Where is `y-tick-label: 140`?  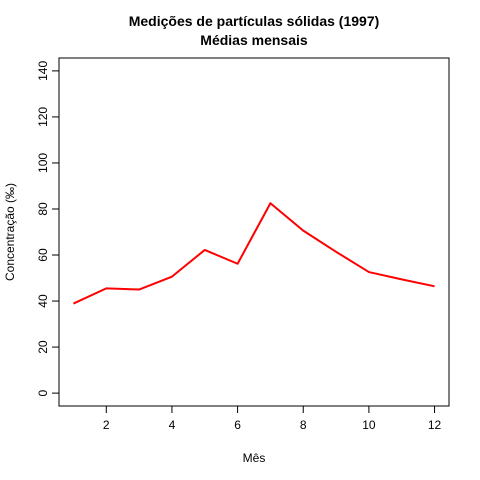 y-tick-label: 140 is located at coordinates (43, 71).